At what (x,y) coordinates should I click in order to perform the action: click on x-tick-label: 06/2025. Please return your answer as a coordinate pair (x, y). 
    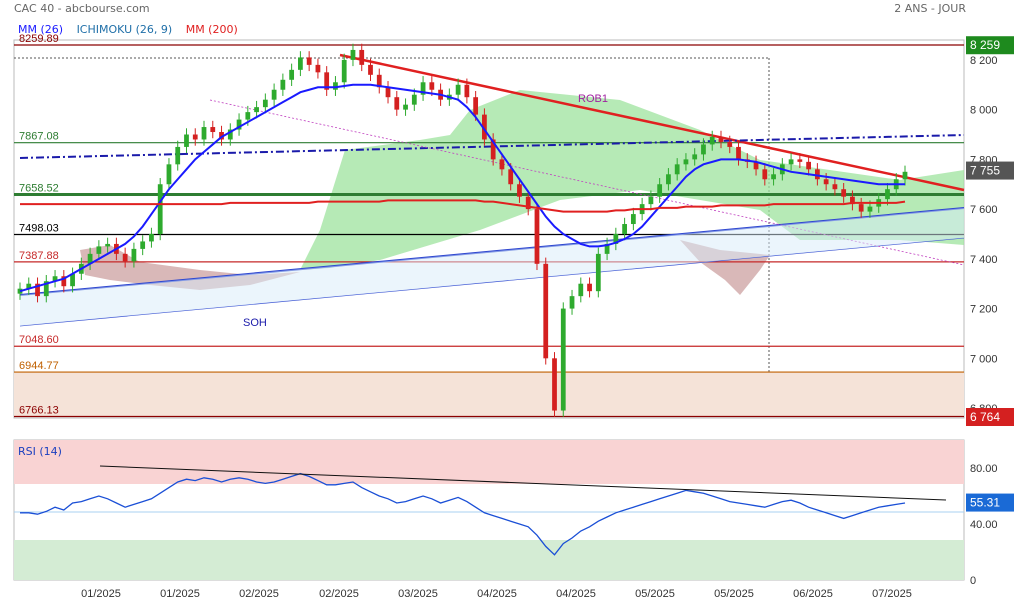
    Looking at the image, I should click on (813, 594).